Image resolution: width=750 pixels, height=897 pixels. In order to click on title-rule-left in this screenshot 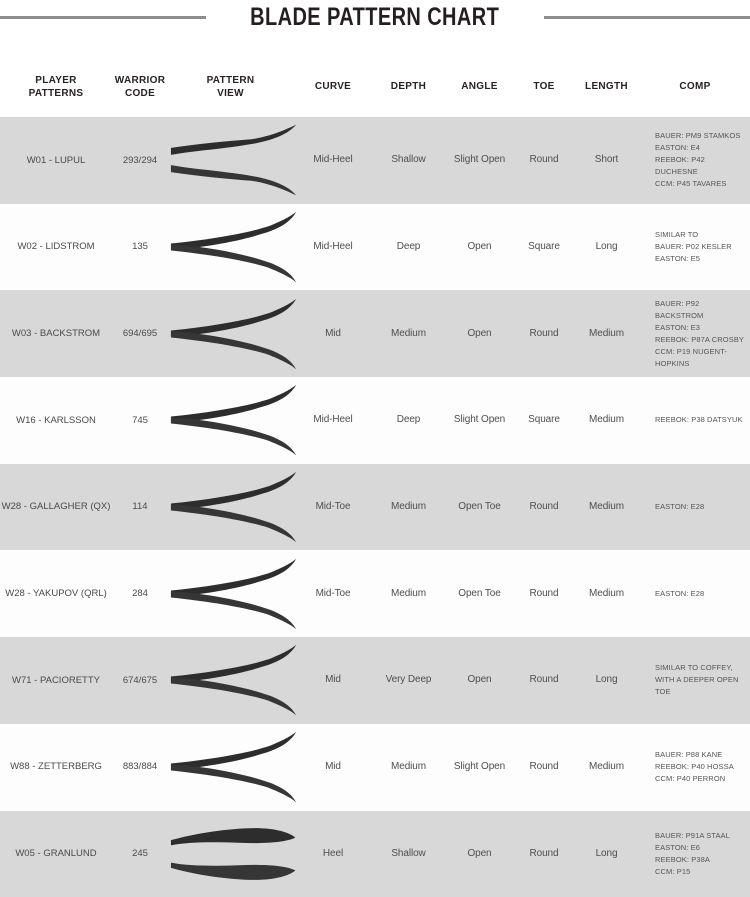, I will do `click(103, 17)`.